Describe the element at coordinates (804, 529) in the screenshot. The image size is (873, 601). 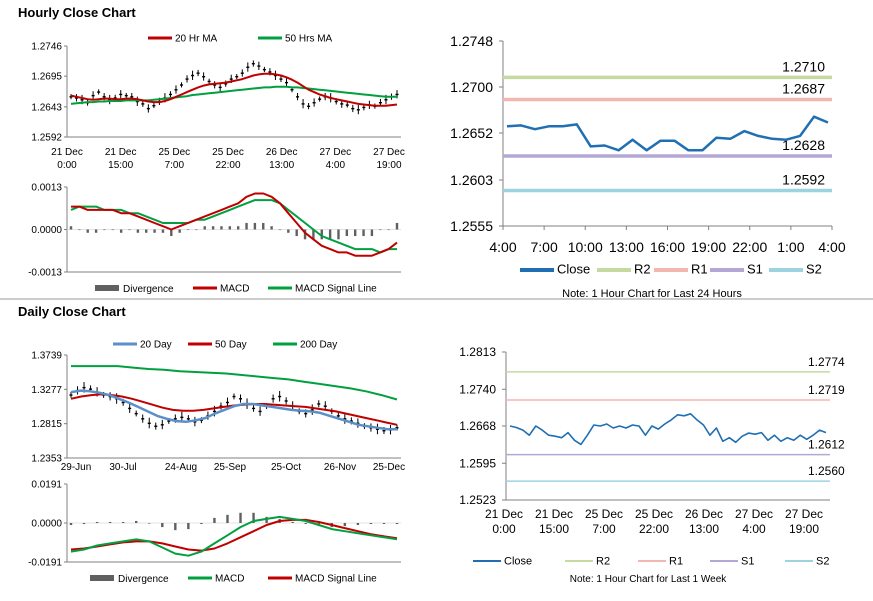
I see `daily-week-xtick-time: 19:00` at that location.